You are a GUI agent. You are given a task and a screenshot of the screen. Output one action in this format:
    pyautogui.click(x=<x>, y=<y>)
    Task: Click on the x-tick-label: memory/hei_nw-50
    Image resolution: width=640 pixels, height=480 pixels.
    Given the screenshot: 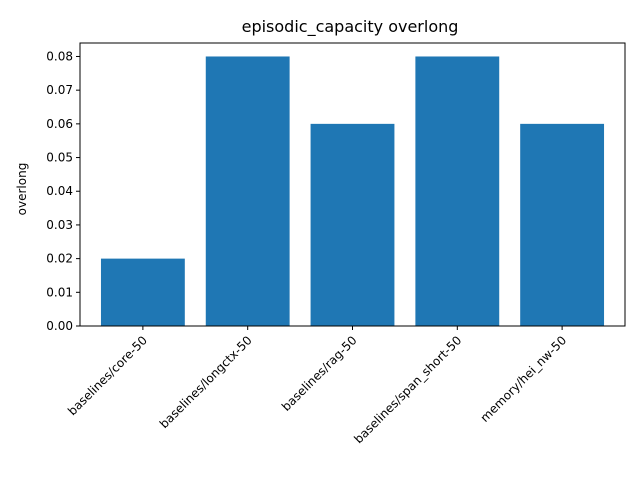 What is the action you would take?
    pyautogui.click(x=524, y=379)
    